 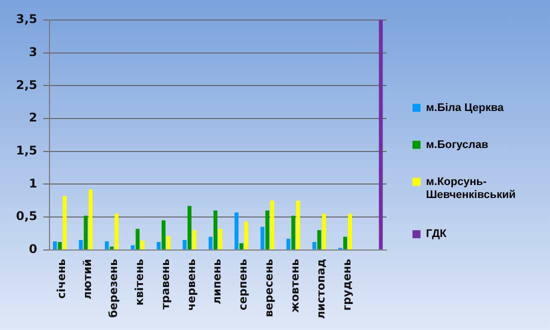 I want to click on y-tick-label: 2, so click(x=33, y=117).